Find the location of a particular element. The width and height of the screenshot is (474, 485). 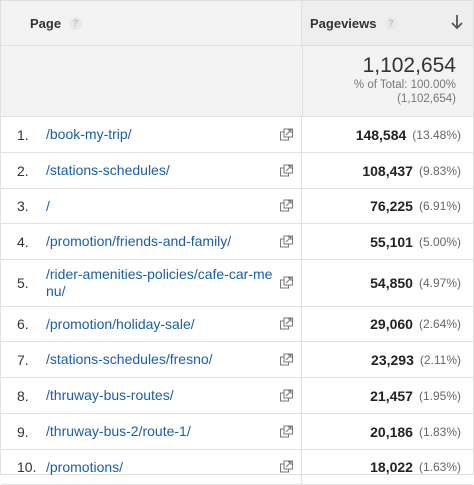

row-rank: 9. is located at coordinates (23, 431).